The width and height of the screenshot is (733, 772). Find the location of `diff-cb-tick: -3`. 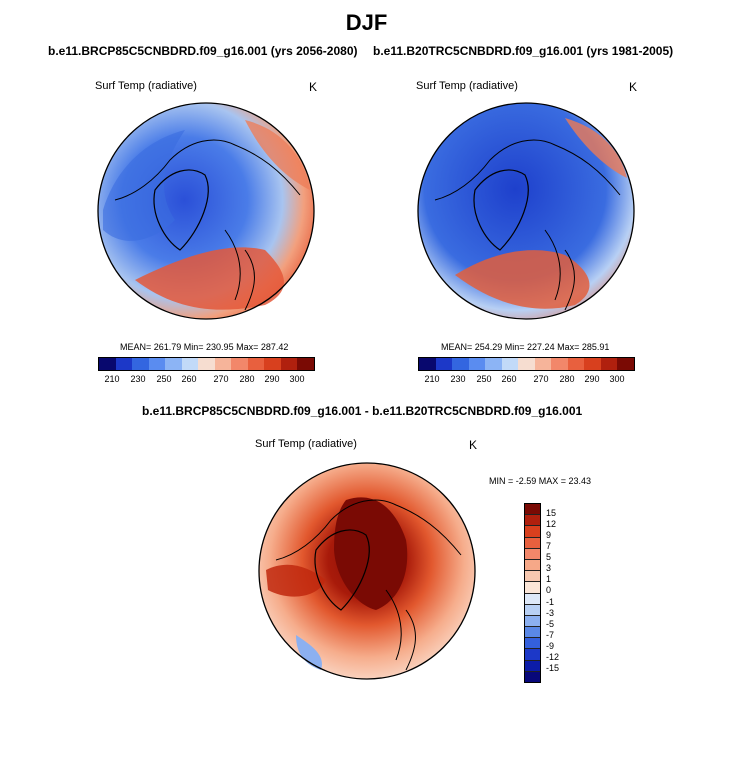

diff-cb-tick: -3 is located at coordinates (550, 613).